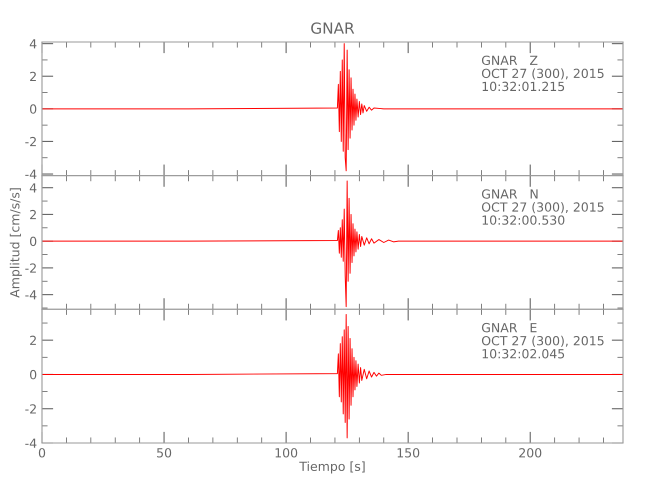 The image size is (650, 500). What do you see at coordinates (164, 453) in the screenshot?
I see `x-tick-label: 50` at bounding box center [164, 453].